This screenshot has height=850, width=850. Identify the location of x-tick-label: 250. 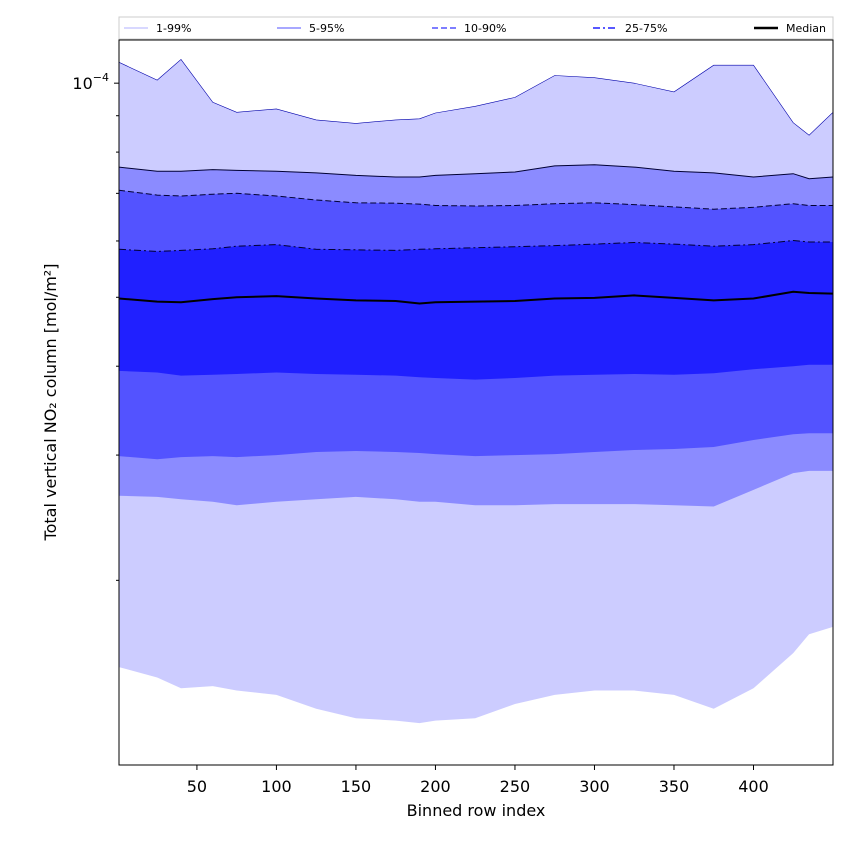
(515, 786).